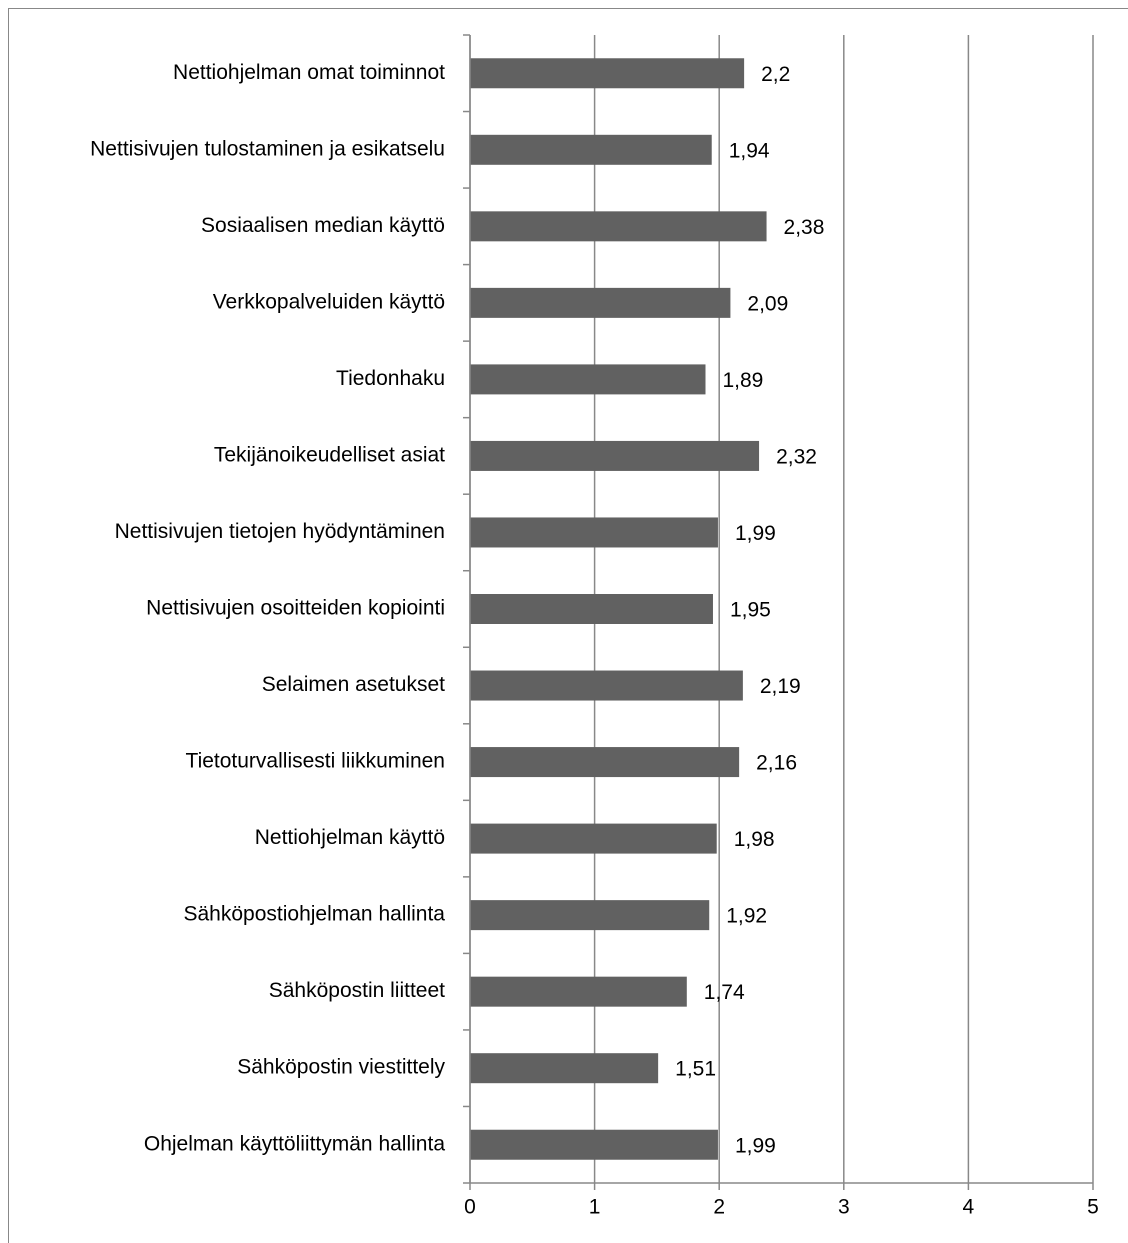 The height and width of the screenshot is (1243, 1128). What do you see at coordinates (724, 992) in the screenshot?
I see `value-label: 1,74` at bounding box center [724, 992].